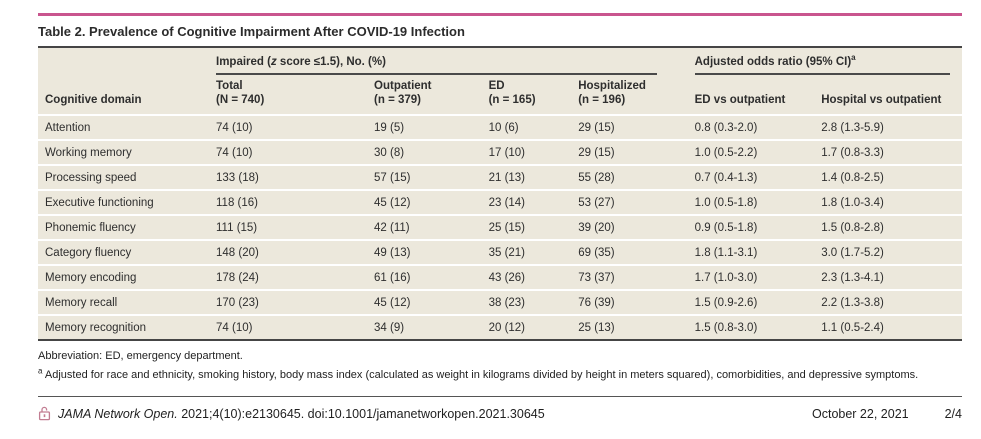 The width and height of the screenshot is (981, 439). What do you see at coordinates (852, 327) in the screenshot?
I see `value-cell: 1.1 (0.5-2.4)` at bounding box center [852, 327].